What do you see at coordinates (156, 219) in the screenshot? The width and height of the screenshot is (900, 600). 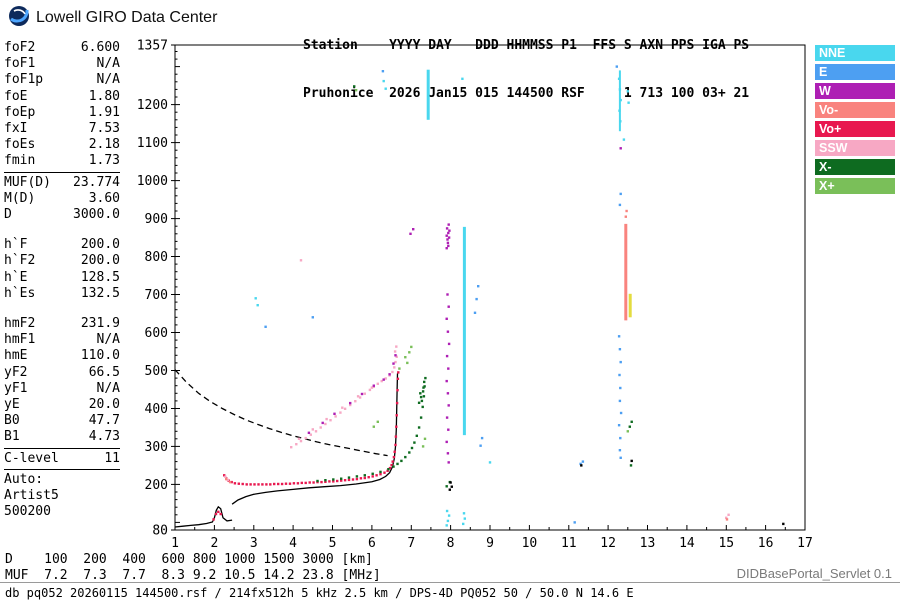 I see `svg-text: 900` at bounding box center [156, 219].